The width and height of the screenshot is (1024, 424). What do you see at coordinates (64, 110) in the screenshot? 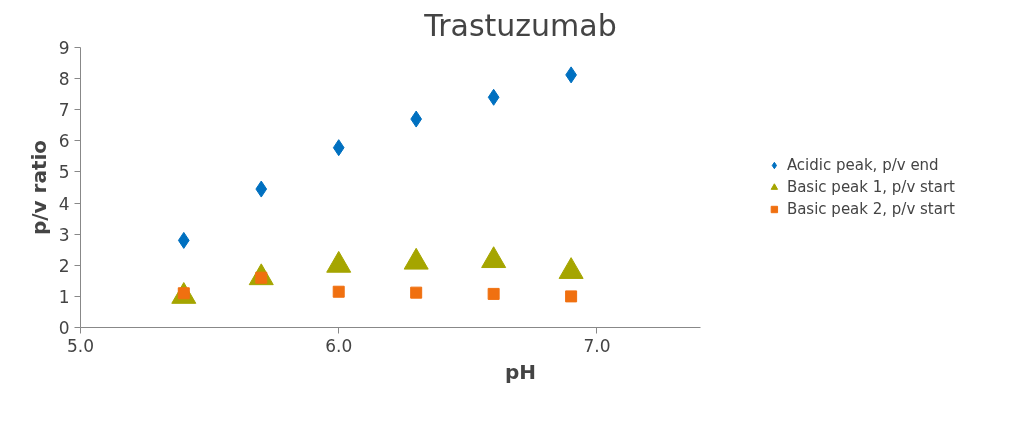
I see `y-tick-label: 7` at bounding box center [64, 110].